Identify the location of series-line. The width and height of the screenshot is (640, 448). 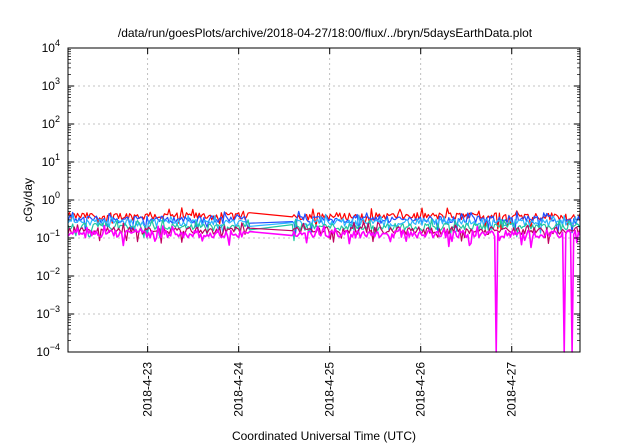
(324, 232).